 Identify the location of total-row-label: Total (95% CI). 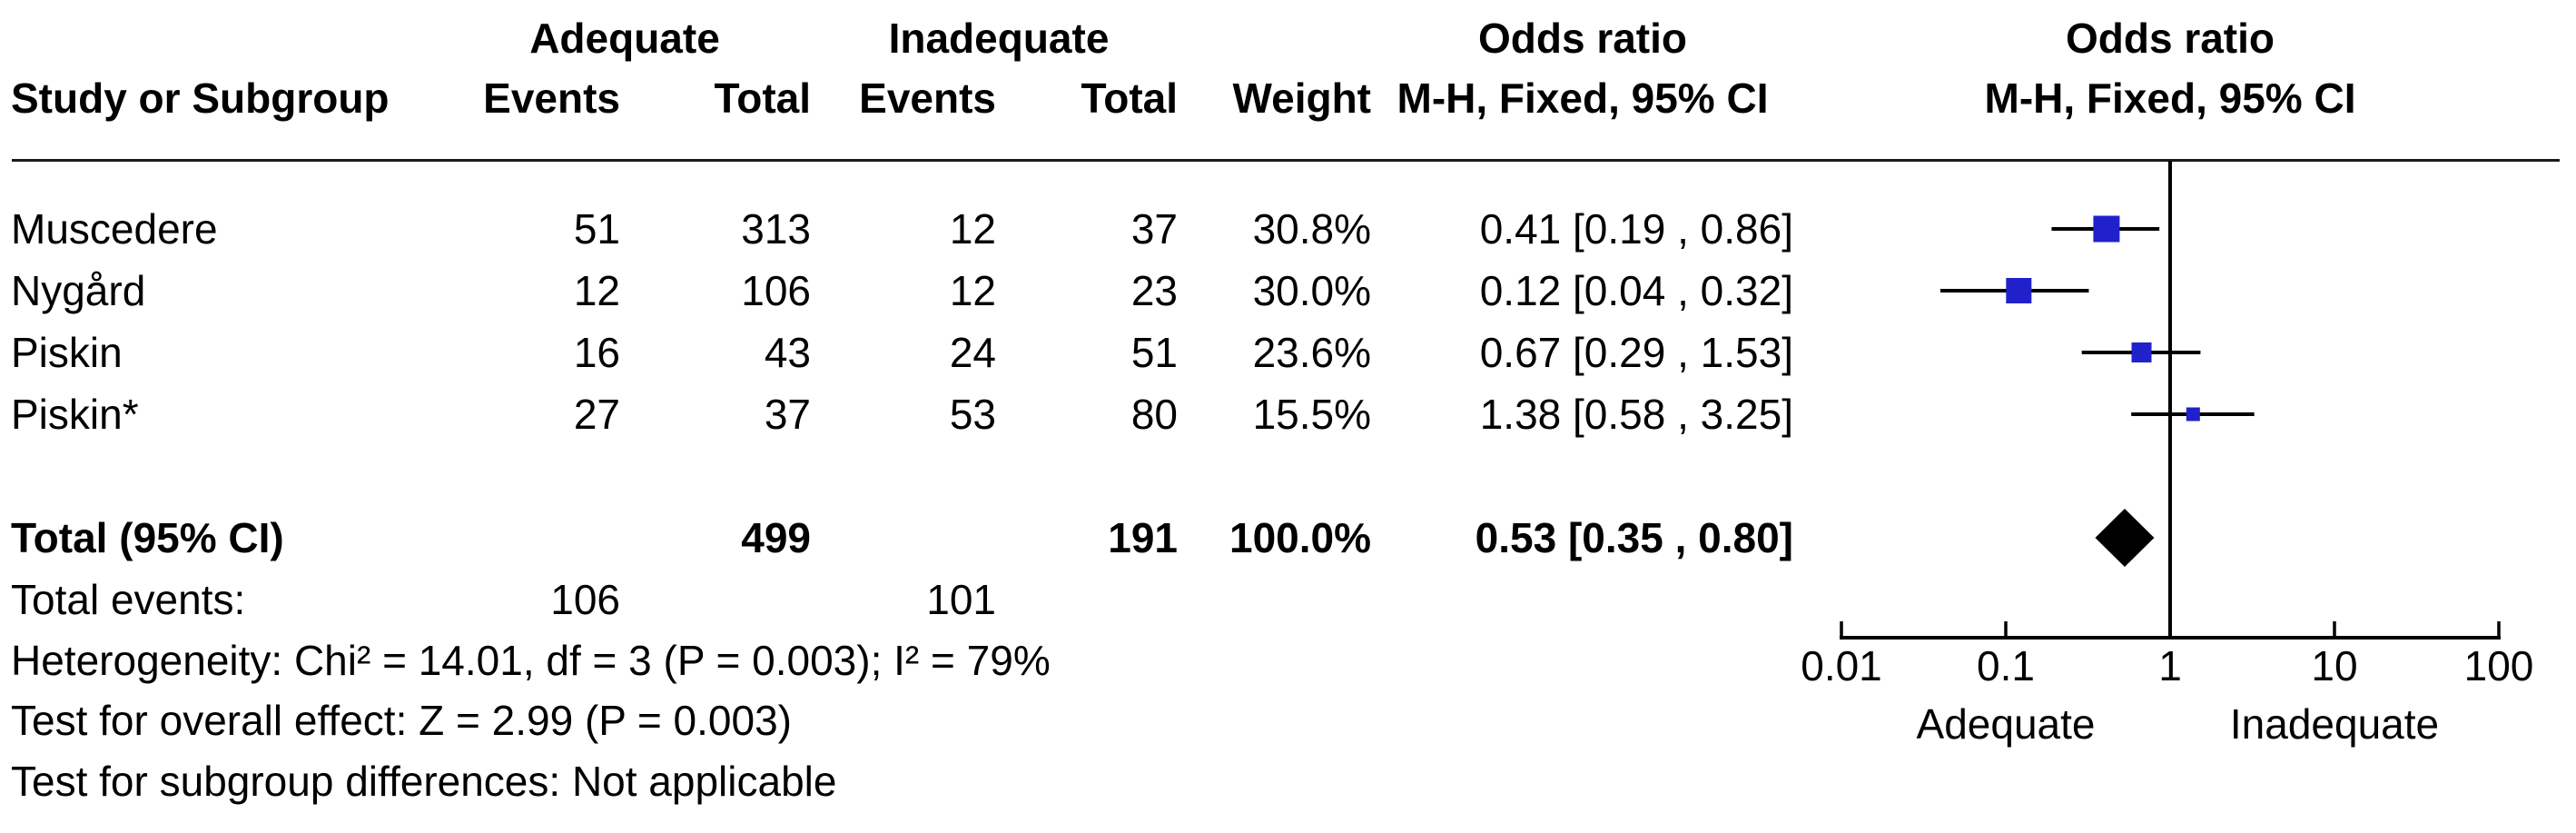
(147, 537).